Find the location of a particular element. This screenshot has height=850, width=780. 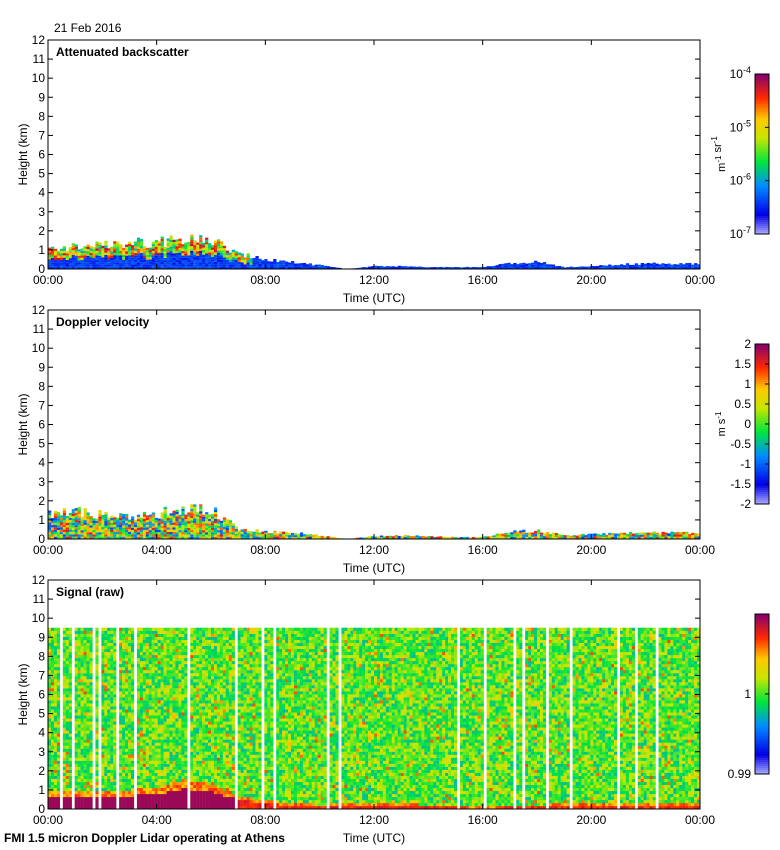

colorbar-tick-label: -1.5 is located at coordinates (740, 484).